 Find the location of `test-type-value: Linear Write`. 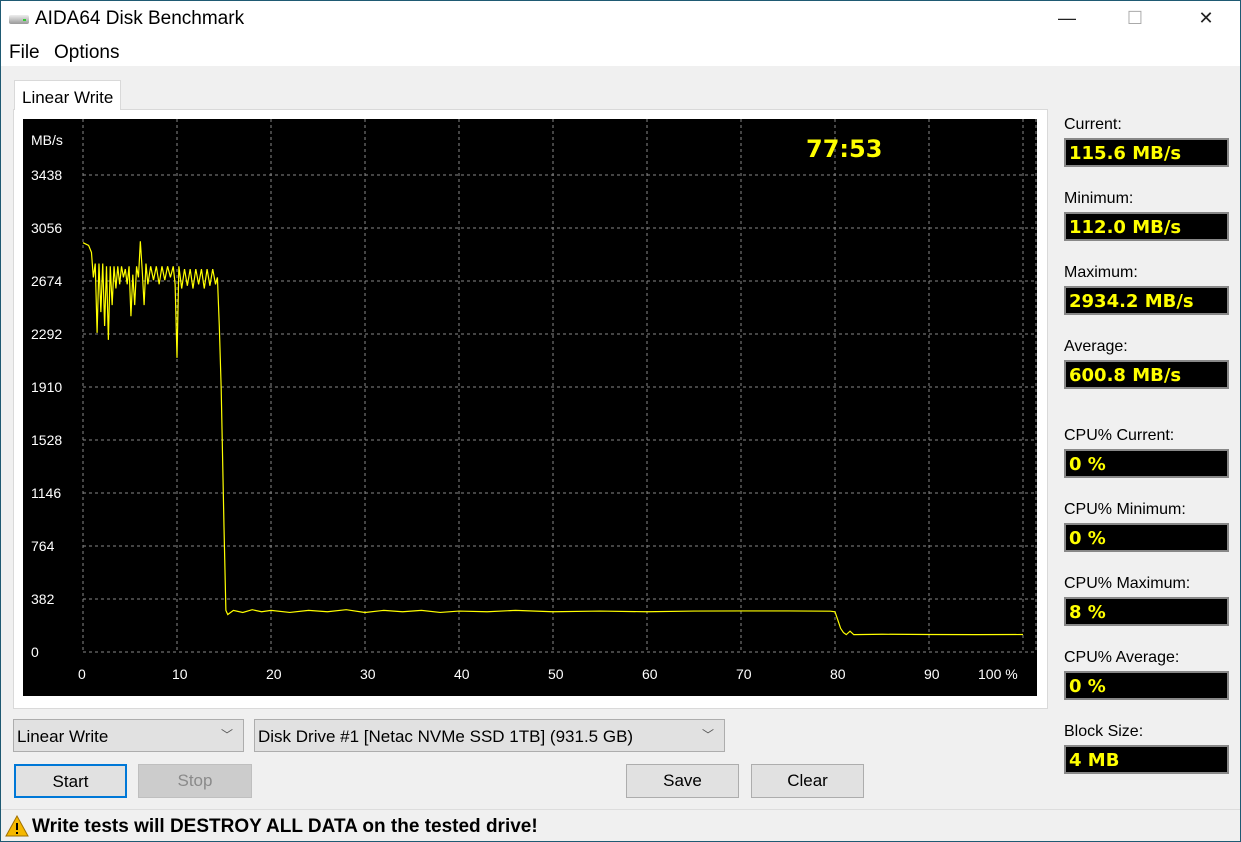

test-type-value: Linear Write is located at coordinates (63, 736).